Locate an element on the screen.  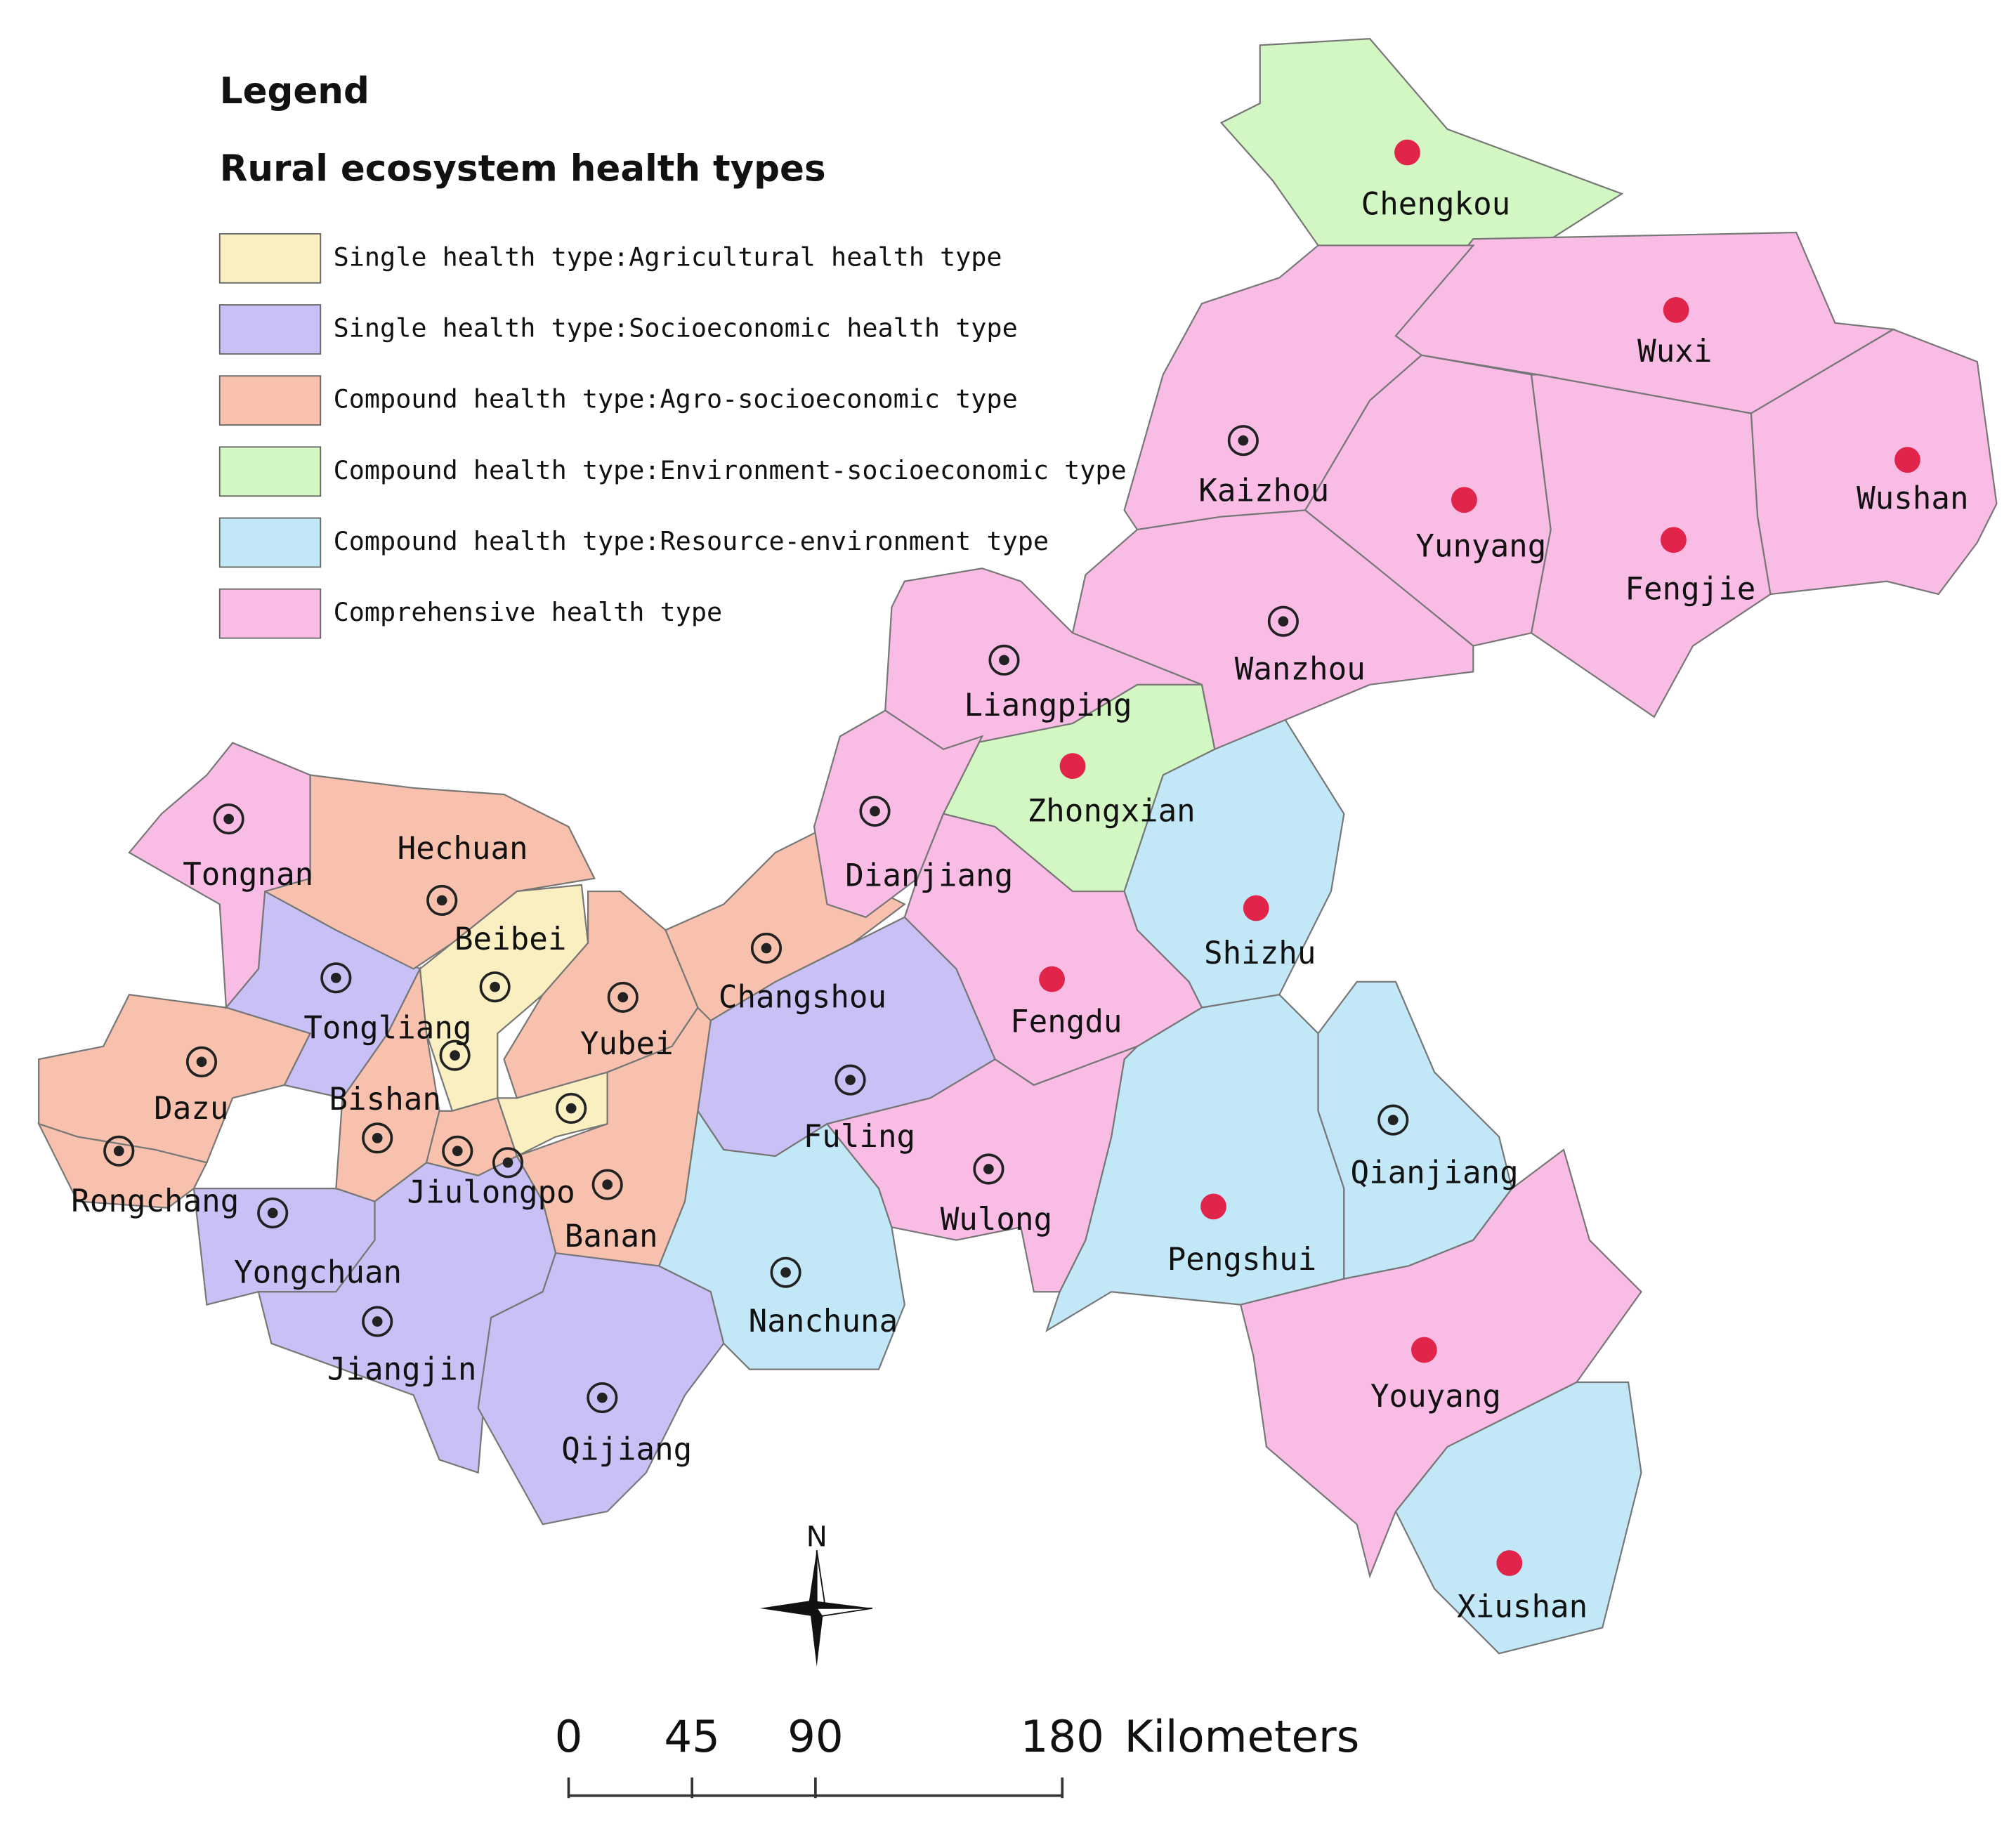
district-label: Yunyang is located at coordinates (1480, 547).